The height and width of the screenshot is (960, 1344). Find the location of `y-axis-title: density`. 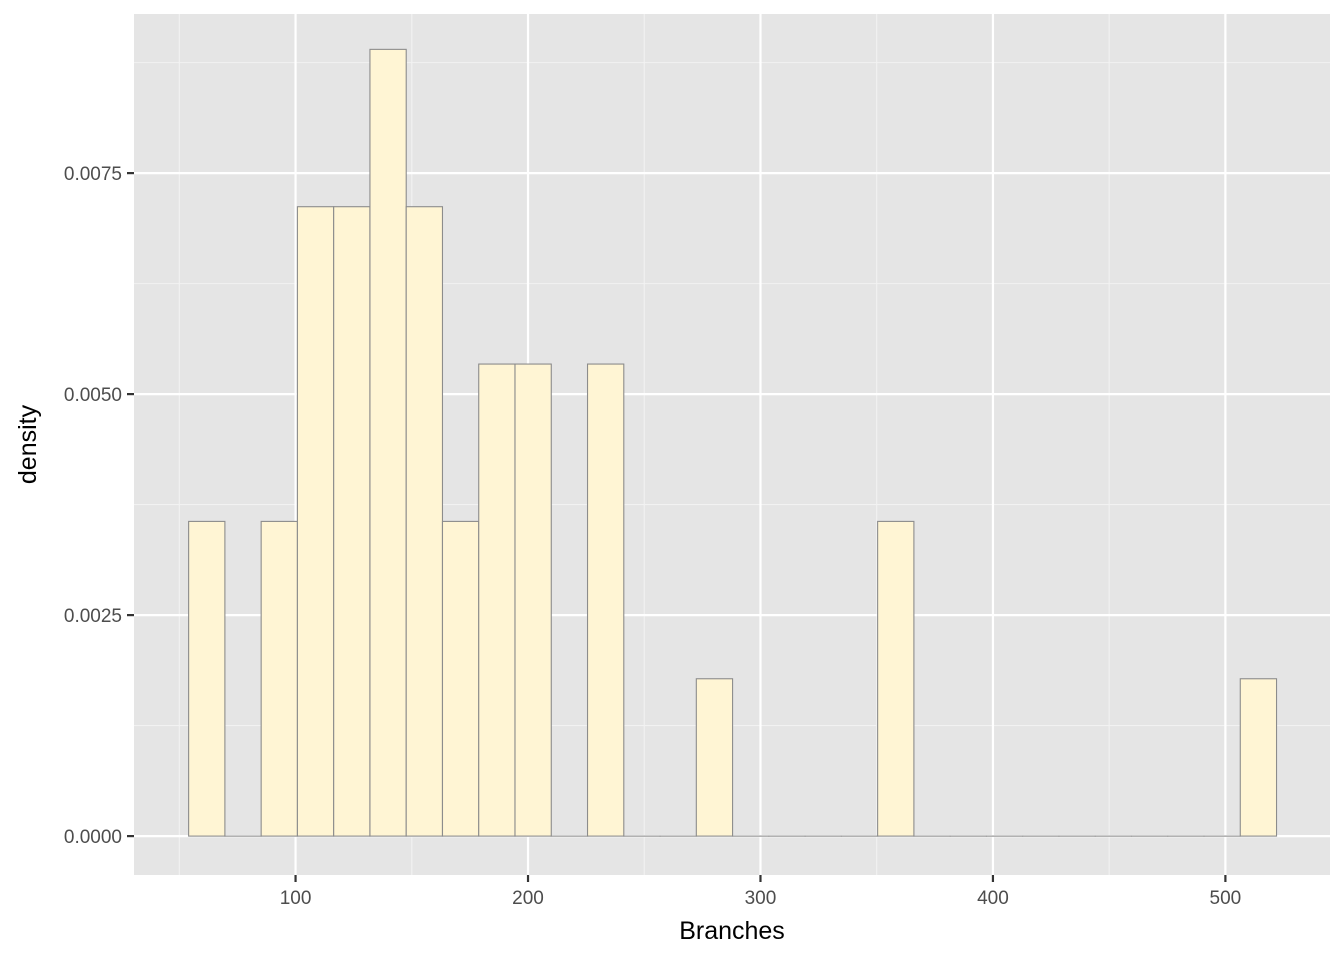

y-axis-title: density is located at coordinates (28, 444).